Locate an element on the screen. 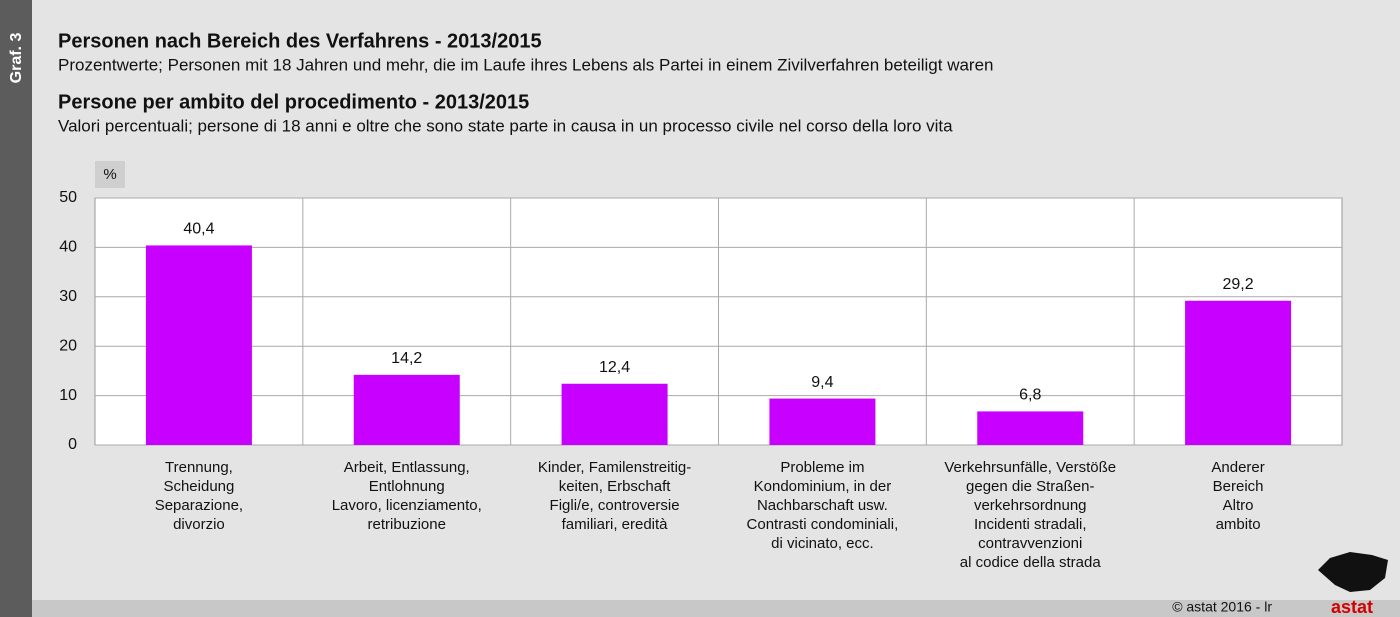 This screenshot has width=1400, height=617. footer: © astat 2016 - lr is located at coordinates (1222, 607).